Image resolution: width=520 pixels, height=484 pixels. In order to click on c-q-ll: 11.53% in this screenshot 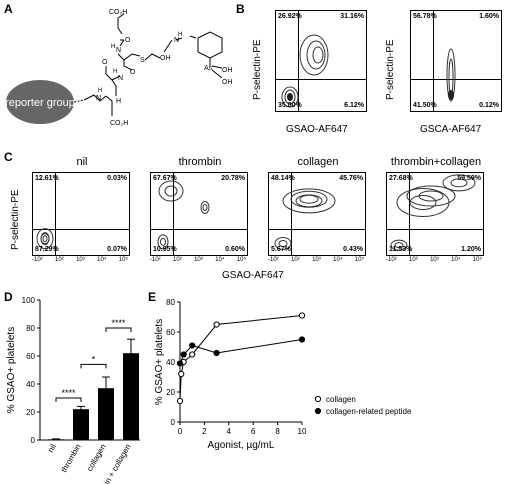, I will do `click(401, 249)`.